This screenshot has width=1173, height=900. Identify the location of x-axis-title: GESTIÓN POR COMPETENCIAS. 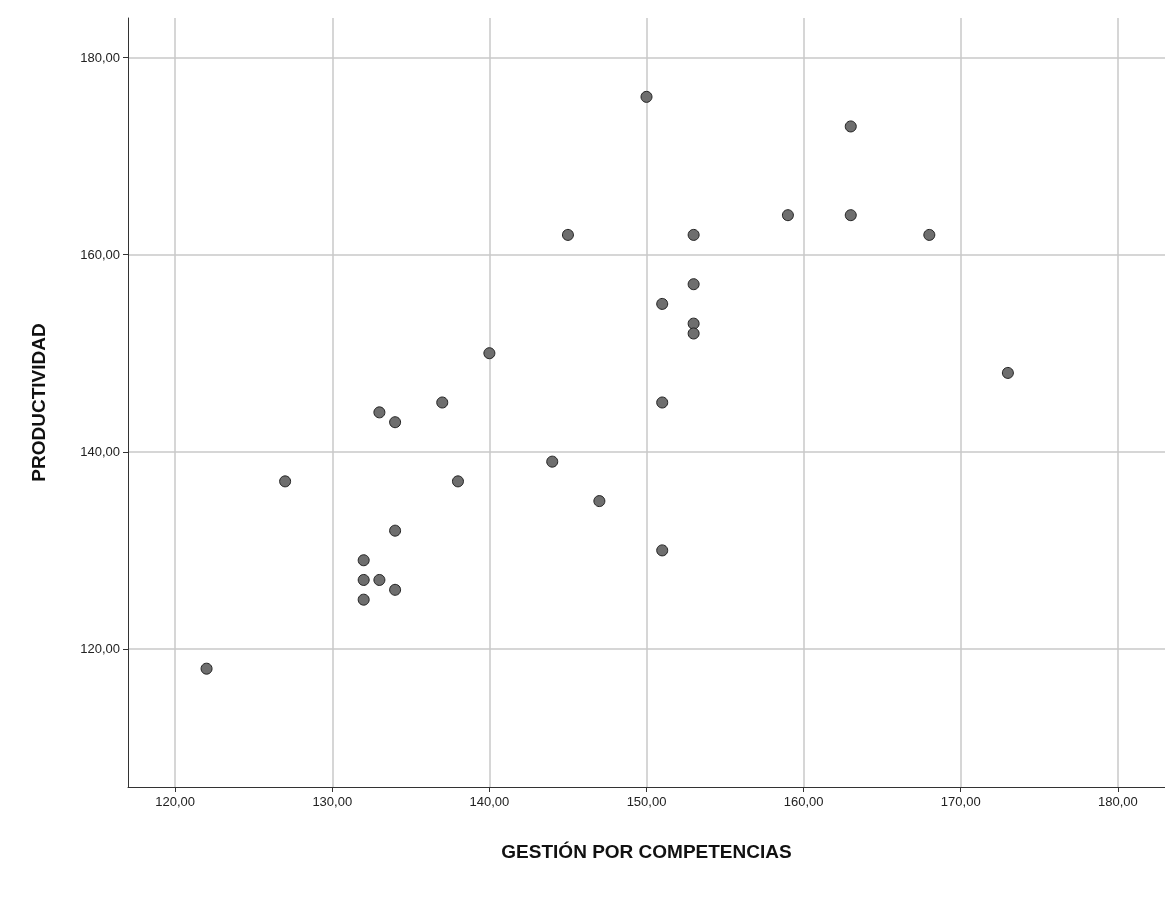
(646, 851).